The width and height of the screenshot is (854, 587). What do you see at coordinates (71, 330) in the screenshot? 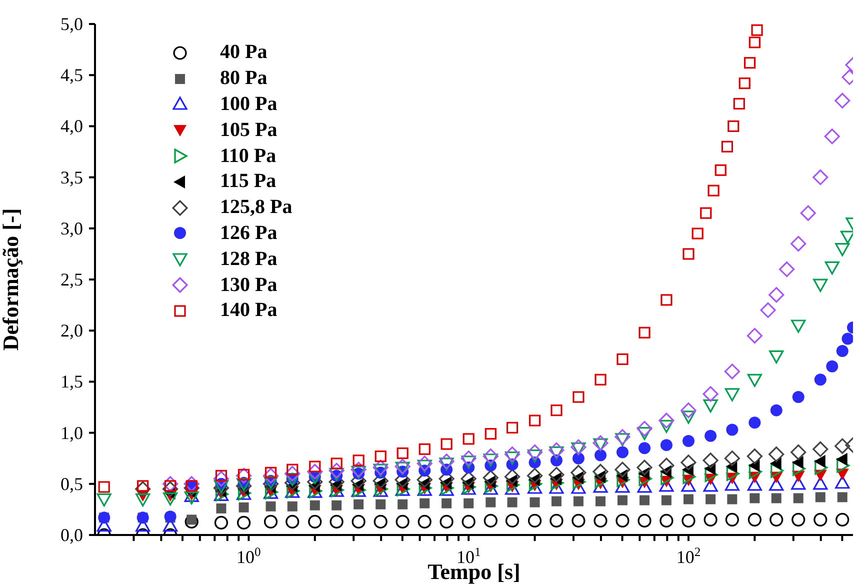
I see `y-tick-label: 2,0` at bounding box center [71, 330].